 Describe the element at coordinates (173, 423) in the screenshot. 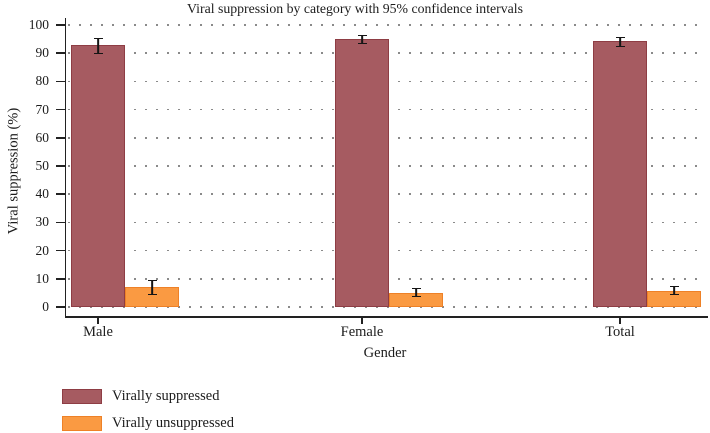

I see `legend-label-unsuppressed: Virally unsuppressed` at that location.